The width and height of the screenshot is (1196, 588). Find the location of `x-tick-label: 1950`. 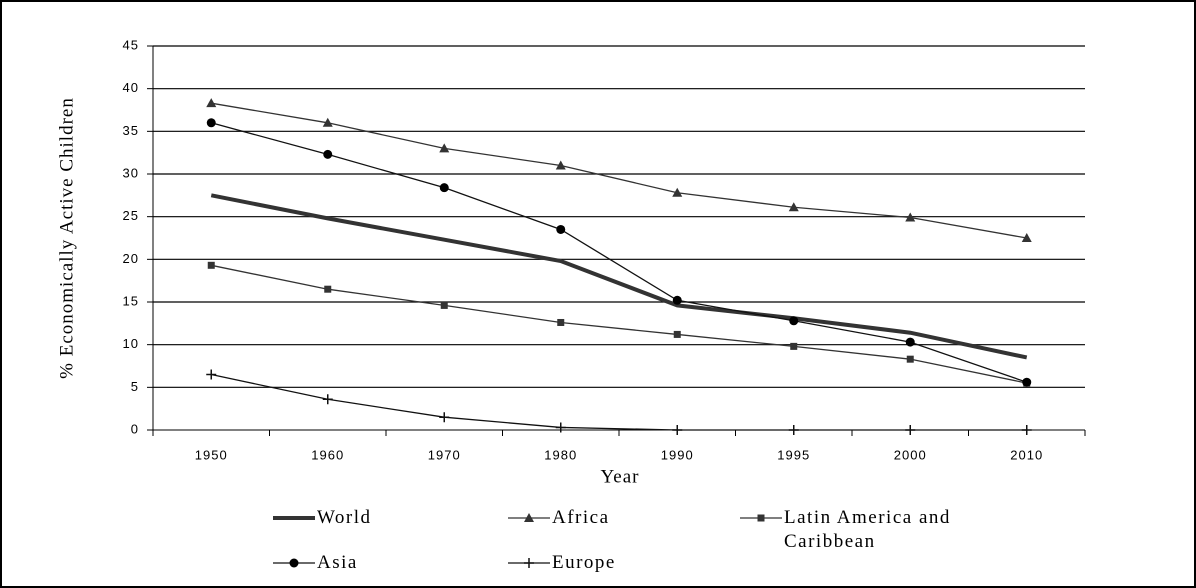

x-tick-label: 1950 is located at coordinates (211, 454).